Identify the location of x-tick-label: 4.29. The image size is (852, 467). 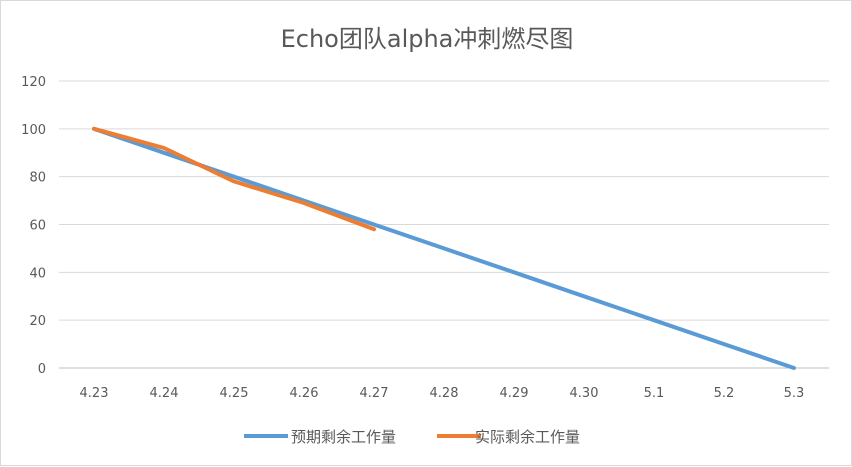
(514, 393).